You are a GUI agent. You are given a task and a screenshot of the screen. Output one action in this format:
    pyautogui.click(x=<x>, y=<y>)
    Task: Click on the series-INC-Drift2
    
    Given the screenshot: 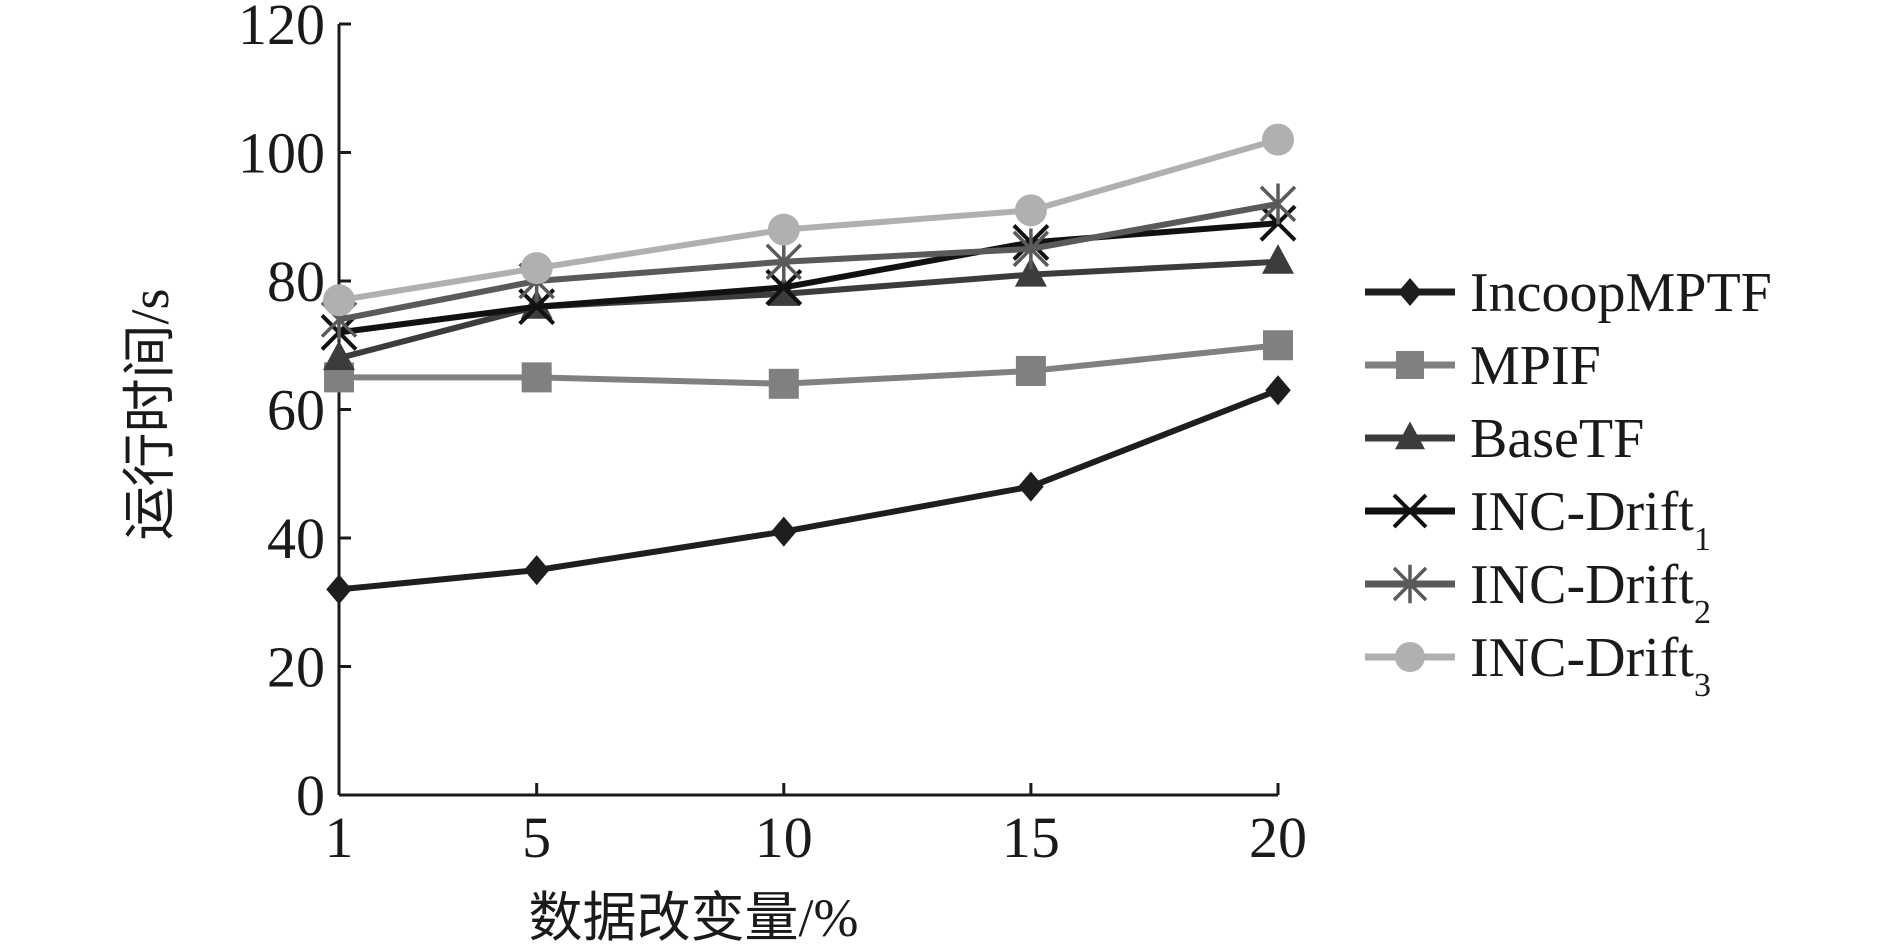 What is the action you would take?
    pyautogui.click(x=808, y=261)
    